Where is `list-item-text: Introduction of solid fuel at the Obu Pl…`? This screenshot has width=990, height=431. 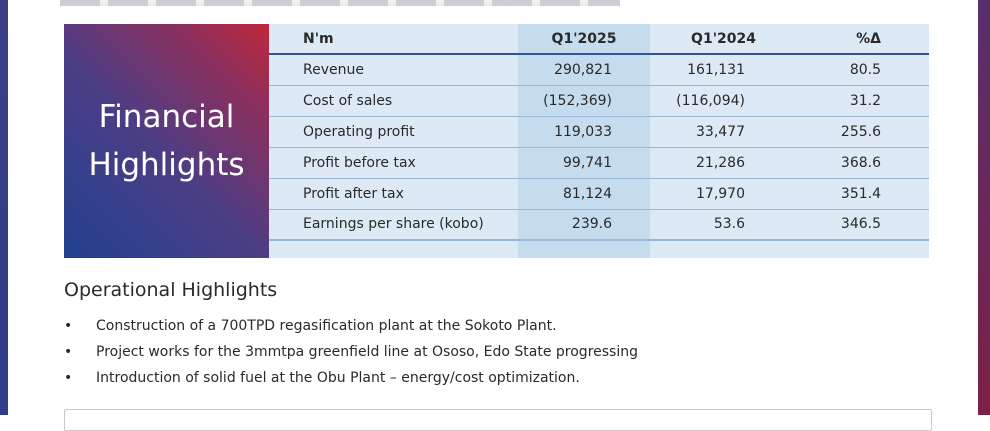
list-item-text: Introduction of solid fuel at the Obu Pl… is located at coordinates (338, 378).